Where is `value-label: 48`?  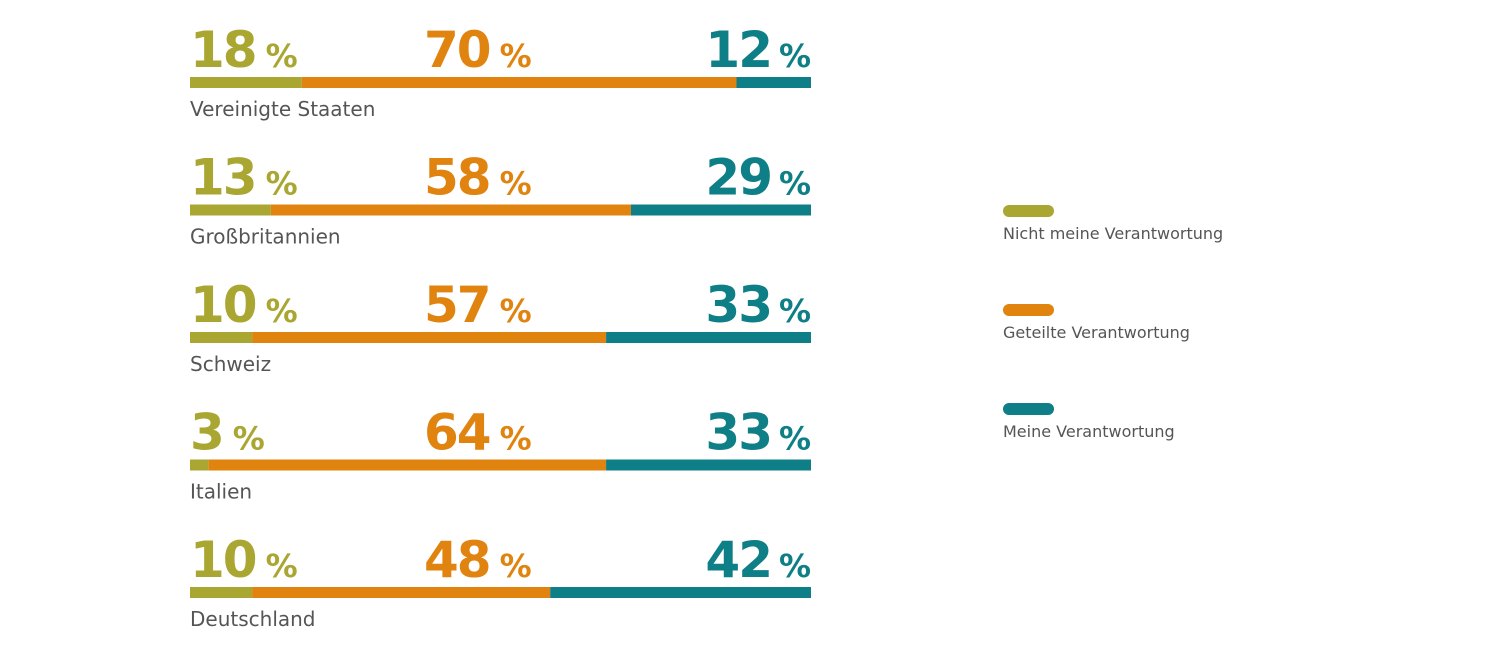
value-label: 48 is located at coordinates (457, 560).